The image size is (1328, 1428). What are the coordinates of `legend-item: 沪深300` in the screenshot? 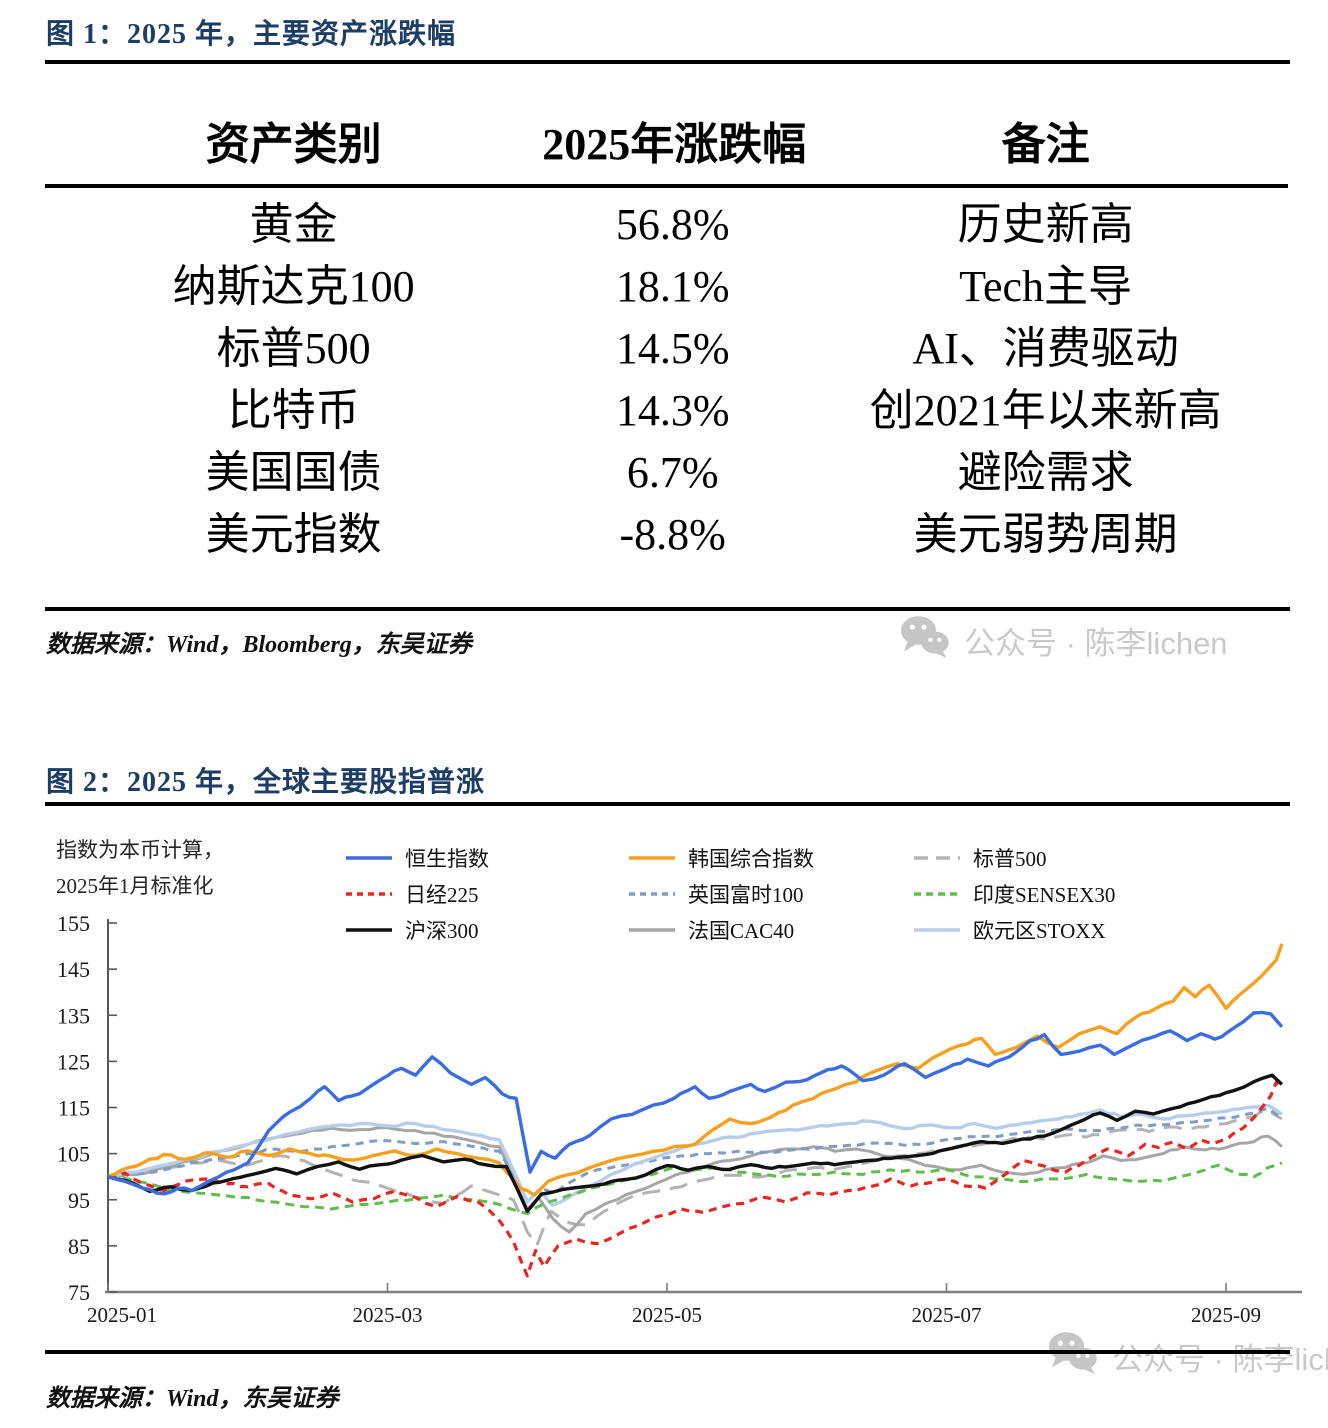 It's located at (417, 930).